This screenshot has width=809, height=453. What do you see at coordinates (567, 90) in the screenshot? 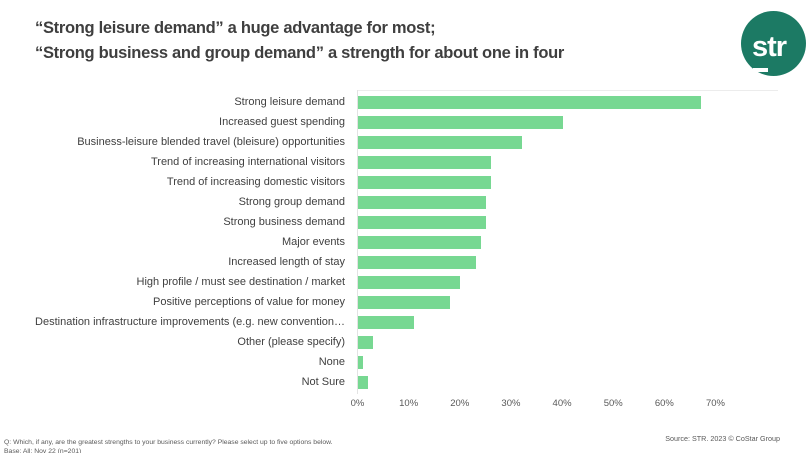
I see `plot-top-border` at bounding box center [567, 90].